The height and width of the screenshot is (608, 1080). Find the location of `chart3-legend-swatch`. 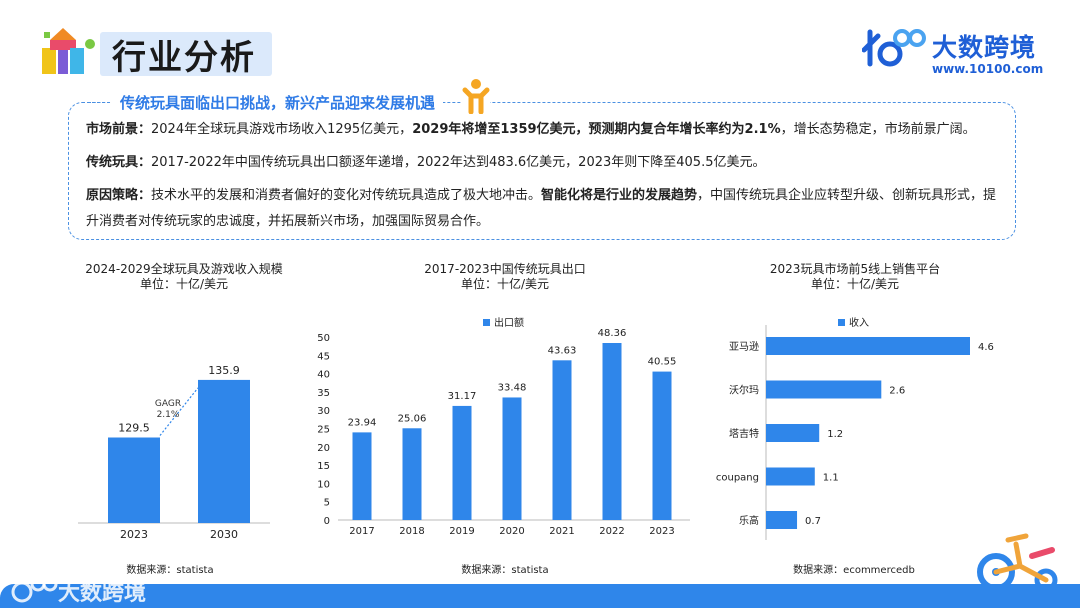

chart3-legend-swatch is located at coordinates (841, 322).